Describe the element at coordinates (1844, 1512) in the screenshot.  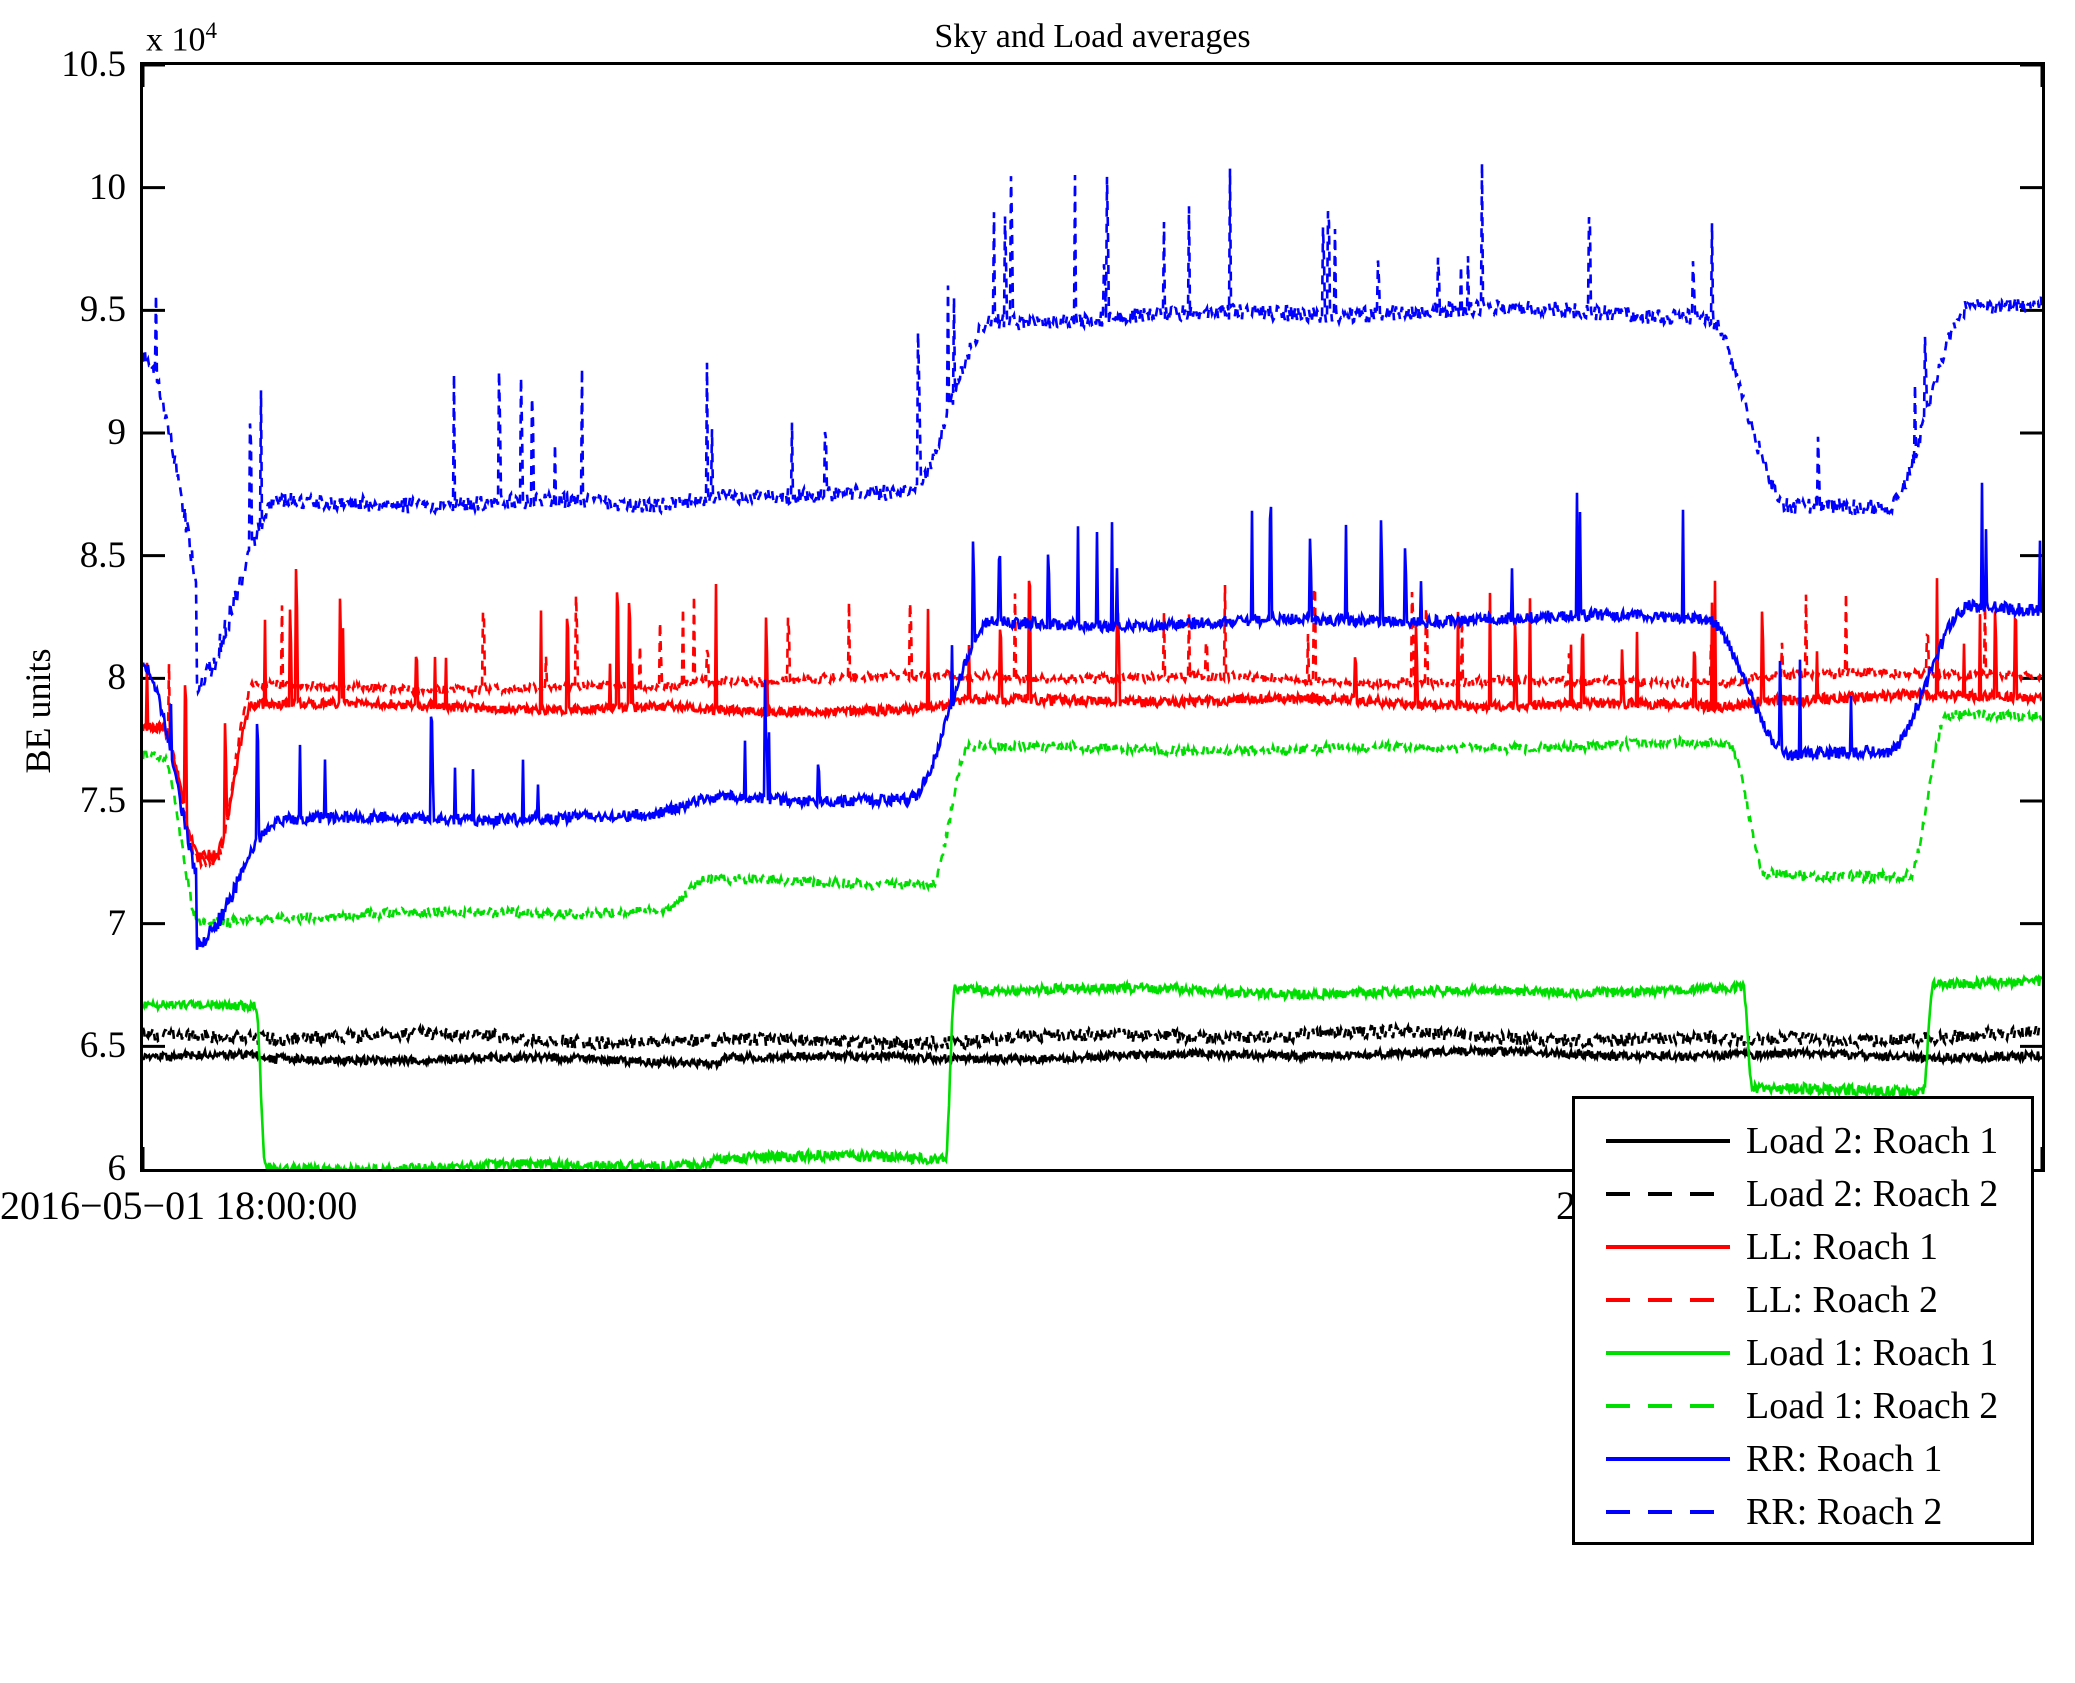
I see `legend-item-label: RR: Roach 2` at that location.